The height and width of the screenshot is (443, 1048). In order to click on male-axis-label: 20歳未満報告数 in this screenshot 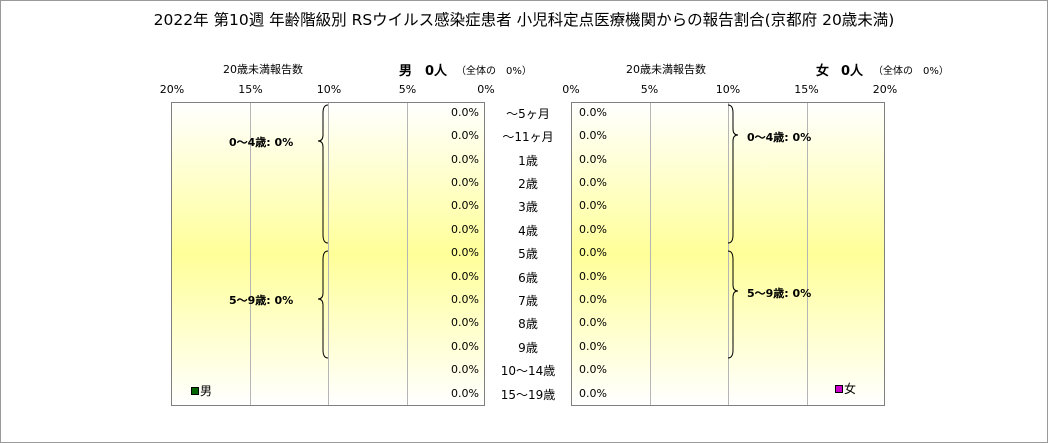, I will do `click(263, 69)`.